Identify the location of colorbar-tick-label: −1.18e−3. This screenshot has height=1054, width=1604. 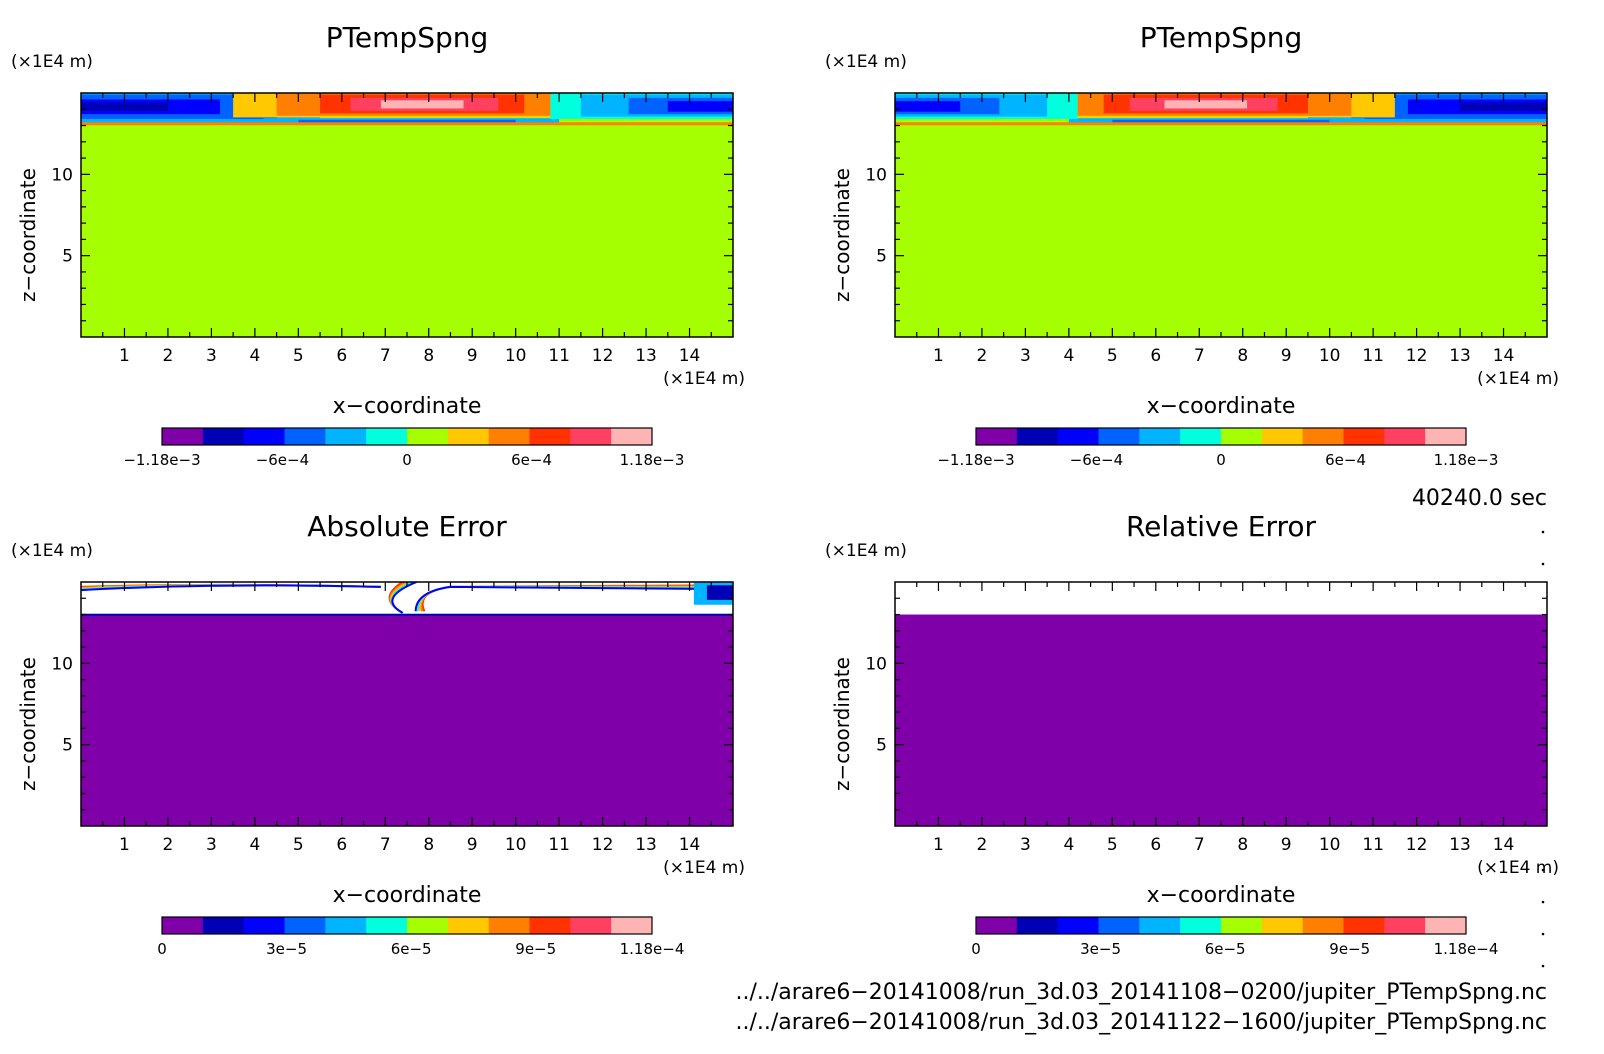
(161, 460).